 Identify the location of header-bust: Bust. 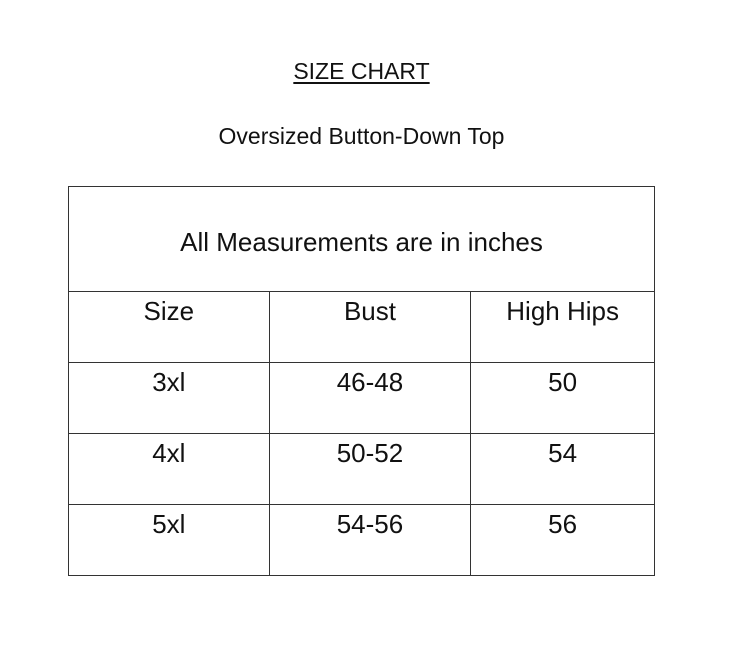
(370, 327).